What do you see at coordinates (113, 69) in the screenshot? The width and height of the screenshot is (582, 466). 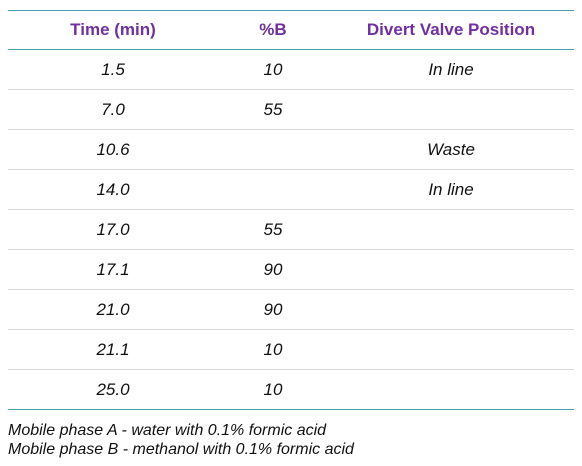 I see `cell-time: 1.5` at bounding box center [113, 69].